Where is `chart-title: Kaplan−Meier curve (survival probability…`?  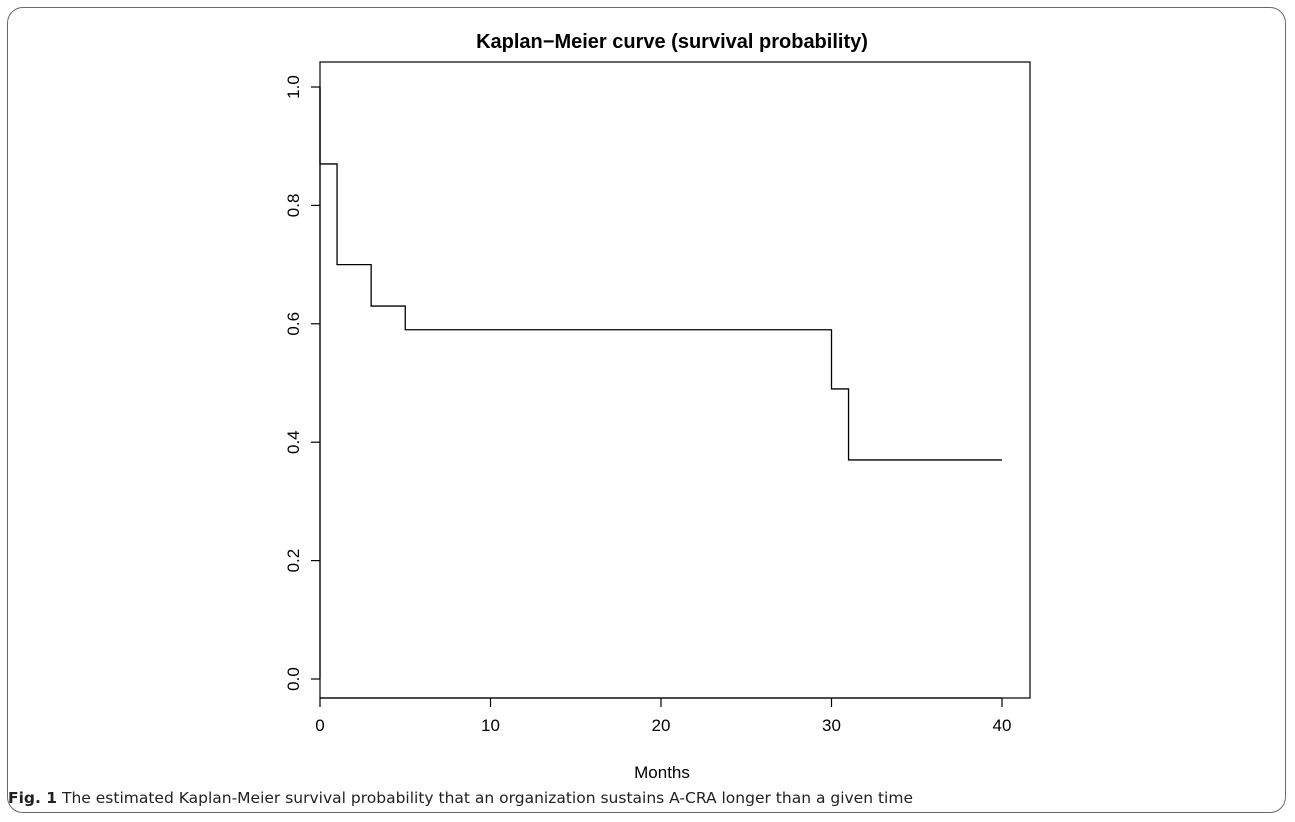
chart-title: Kaplan−Meier curve (survival probability… is located at coordinates (672, 42).